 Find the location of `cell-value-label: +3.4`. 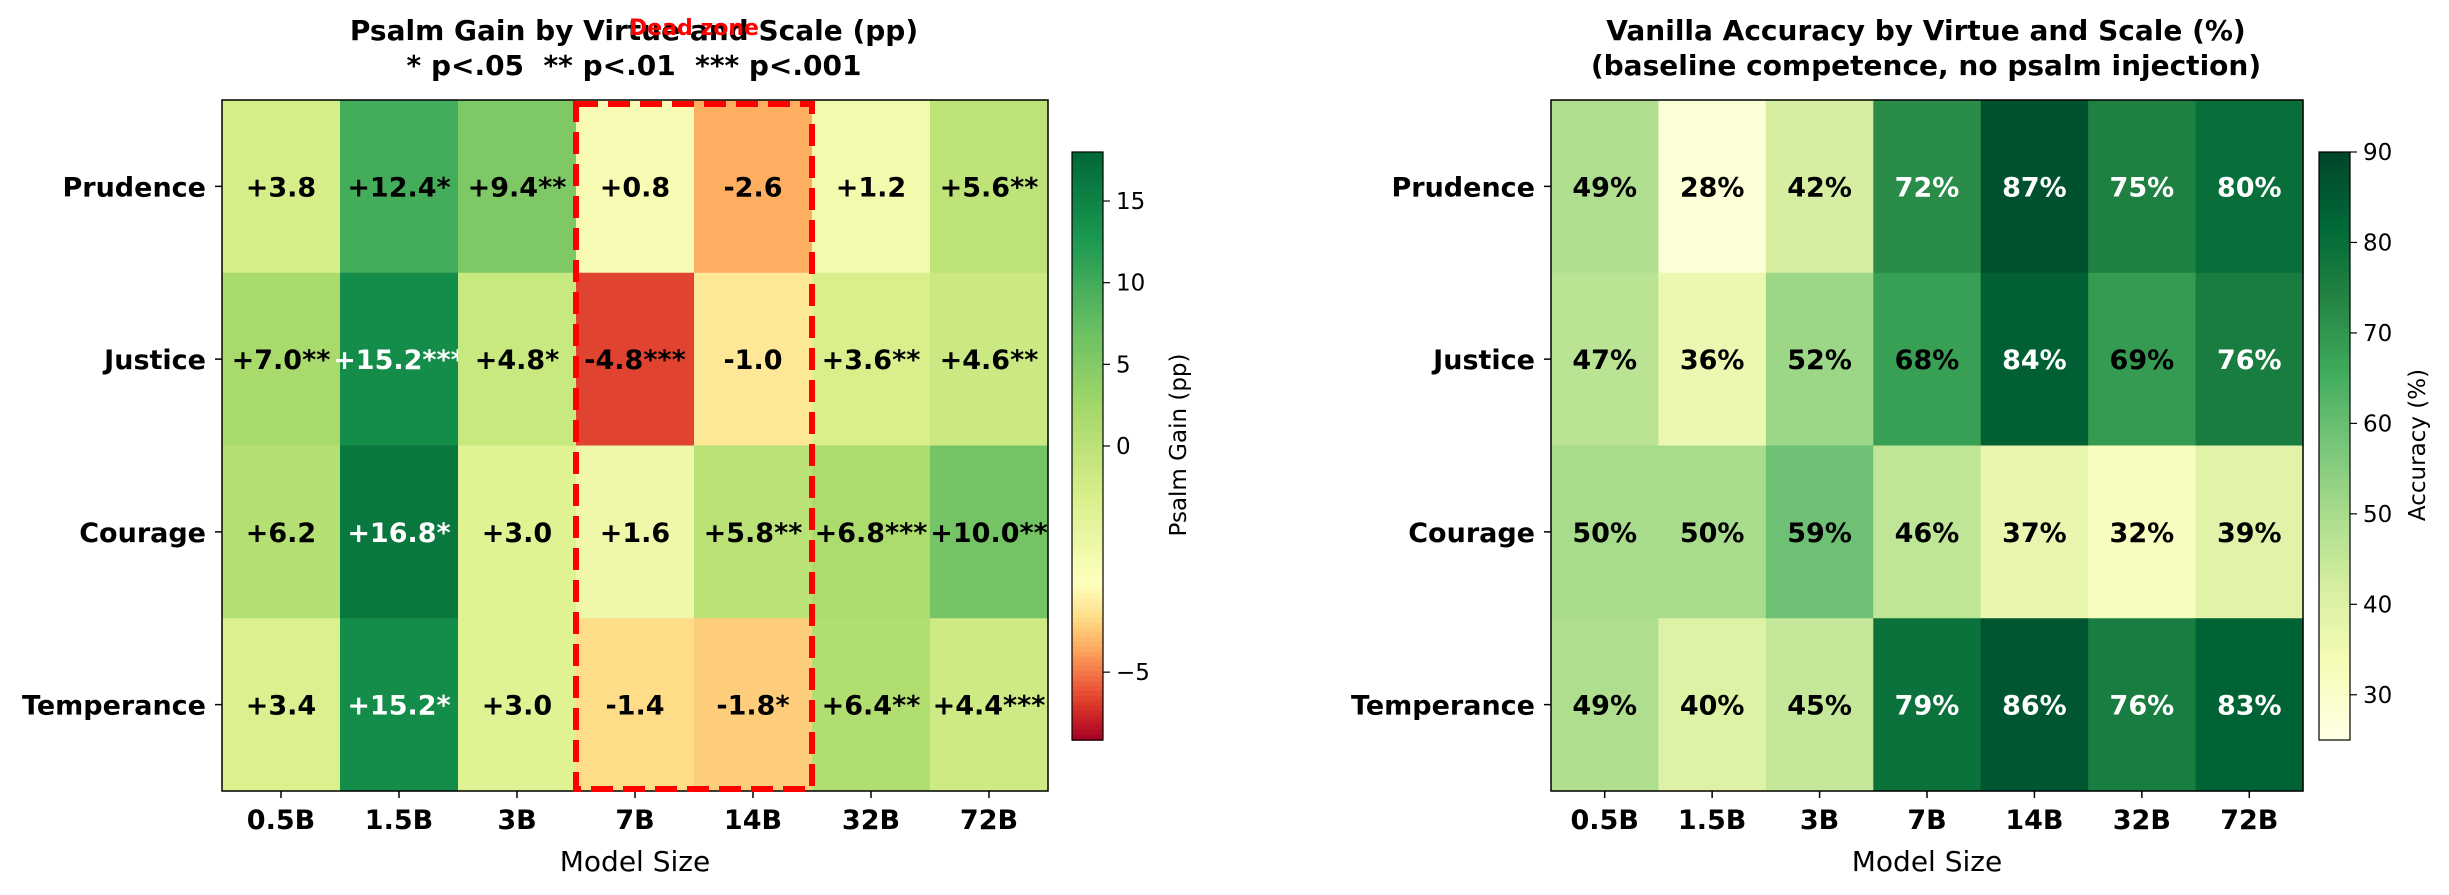

cell-value-label: +3.4 is located at coordinates (281, 706).